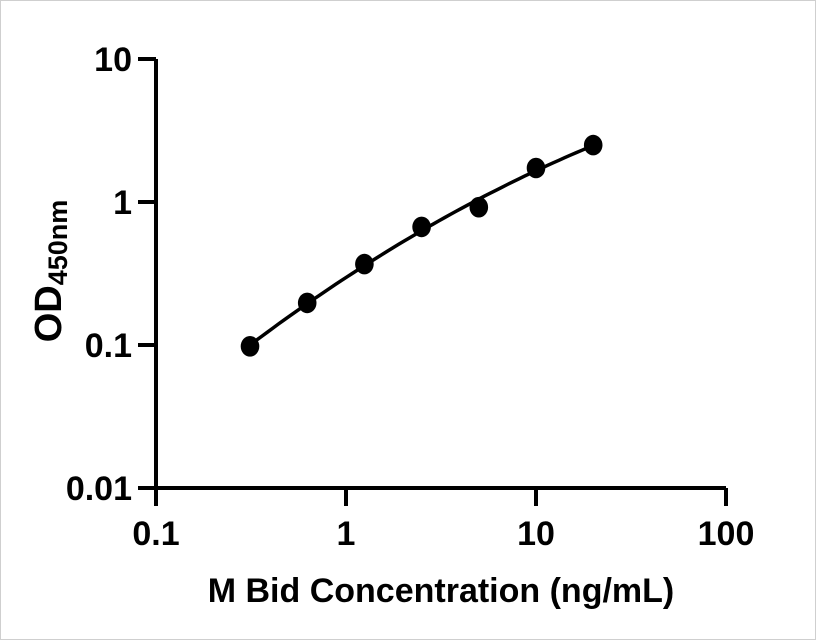 The image size is (816, 640). I want to click on x-axis-title: M Bid Concentration (ng/mL), so click(441, 591).